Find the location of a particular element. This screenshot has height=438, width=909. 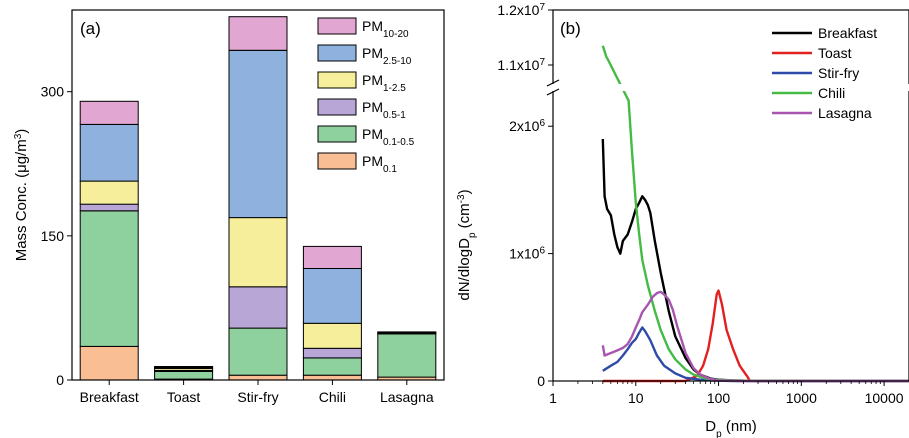

panel-b-legend: Breakfast Toast Stir-fry Chili Lasagna is located at coordinates (824, 73).